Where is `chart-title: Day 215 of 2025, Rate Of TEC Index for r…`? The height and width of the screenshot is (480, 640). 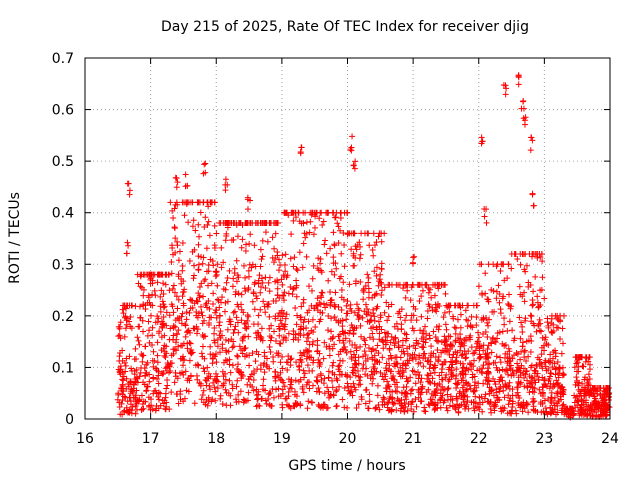
chart-title: Day 215 of 2025, Rate Of TEC Index for r… is located at coordinates (345, 27).